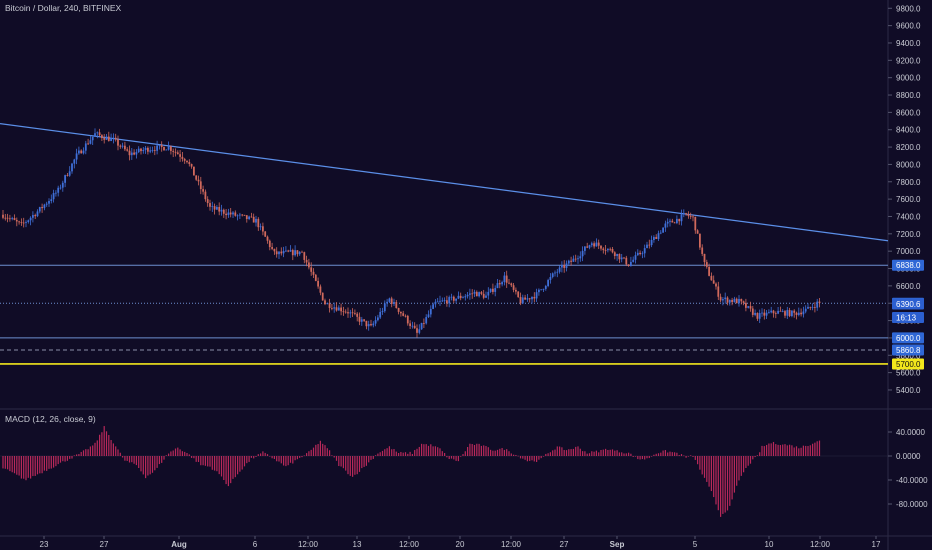  What do you see at coordinates (908, 8) in the screenshot?
I see `price-tick-label: 9800.0` at bounding box center [908, 8].